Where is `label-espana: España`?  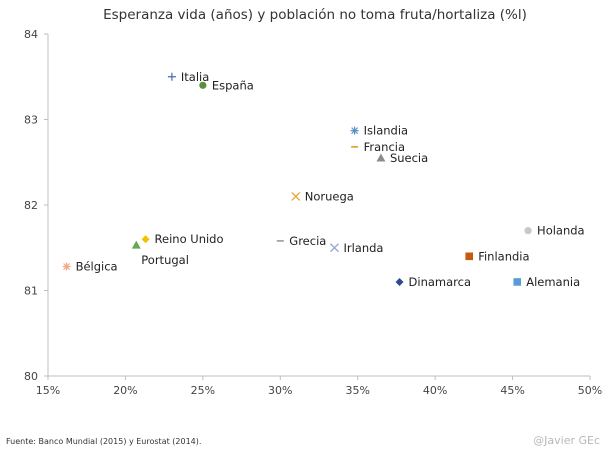
label-espana: España is located at coordinates (233, 85).